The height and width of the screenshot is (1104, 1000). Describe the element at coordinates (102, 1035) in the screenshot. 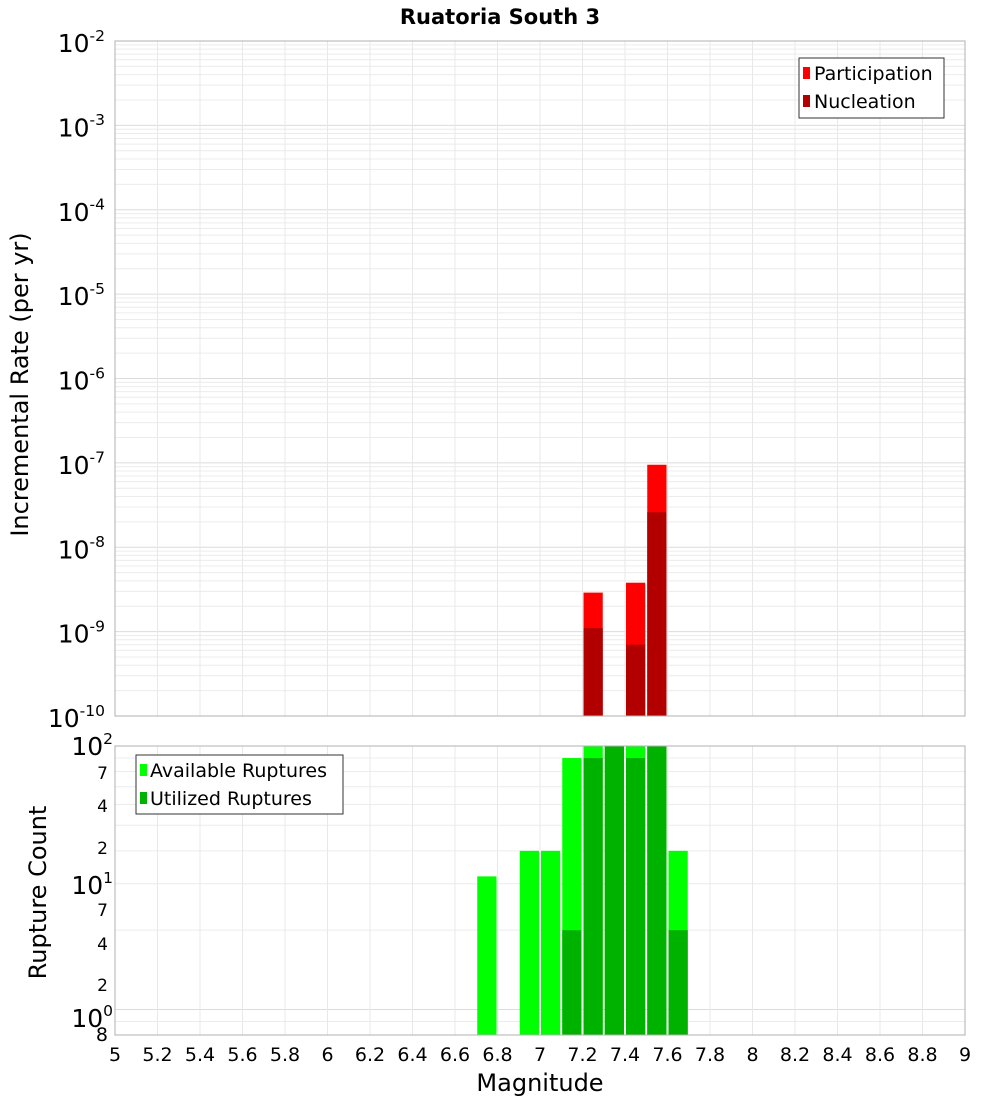

I see `y-tick-label: 8` at that location.